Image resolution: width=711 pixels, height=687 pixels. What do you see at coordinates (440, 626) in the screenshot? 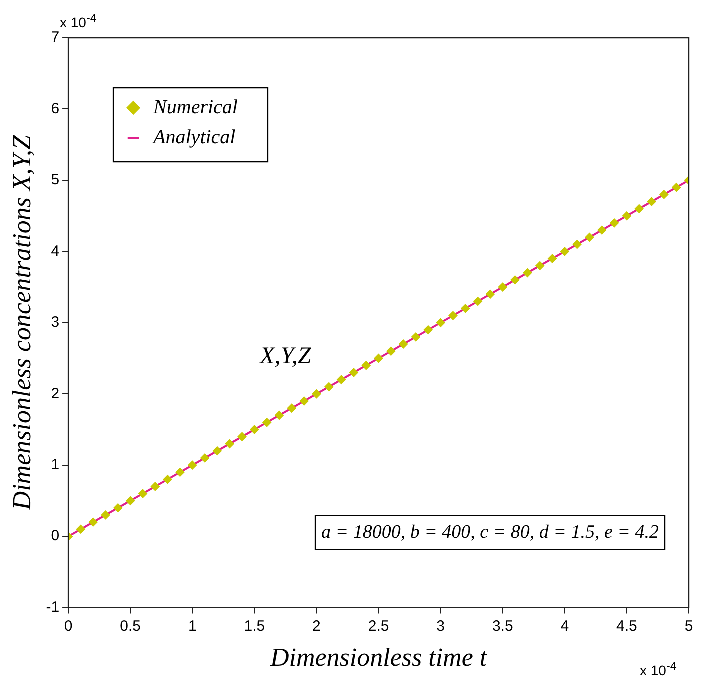
I see `x-tick-label: 3` at bounding box center [440, 626].